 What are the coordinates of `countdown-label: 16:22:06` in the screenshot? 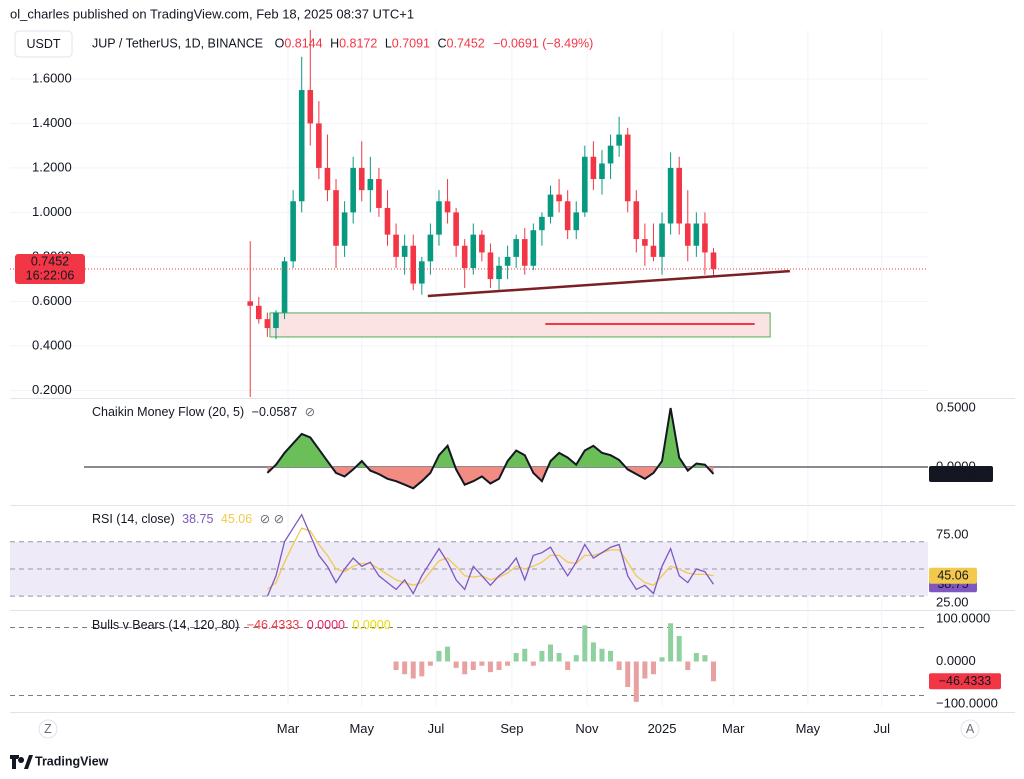 It's located at (50, 275).